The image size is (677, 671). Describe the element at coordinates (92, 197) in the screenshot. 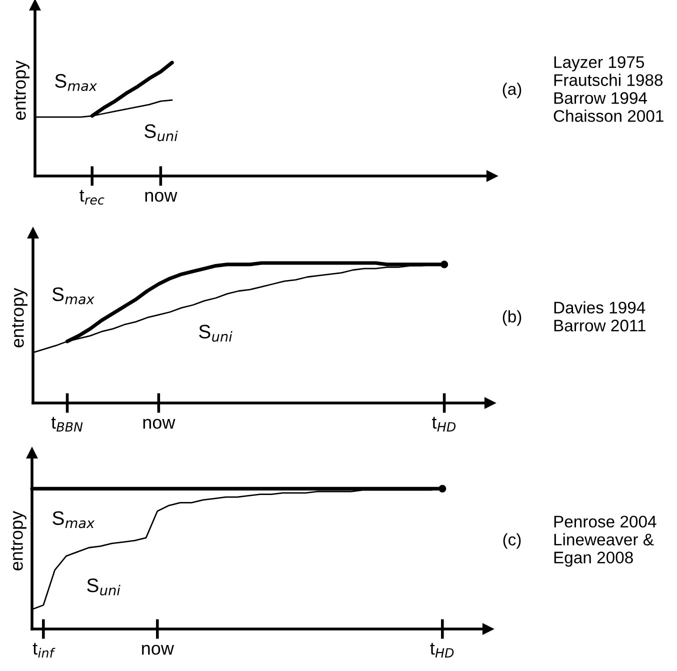

I see `x-tick-label: t$_{rec}$` at that location.